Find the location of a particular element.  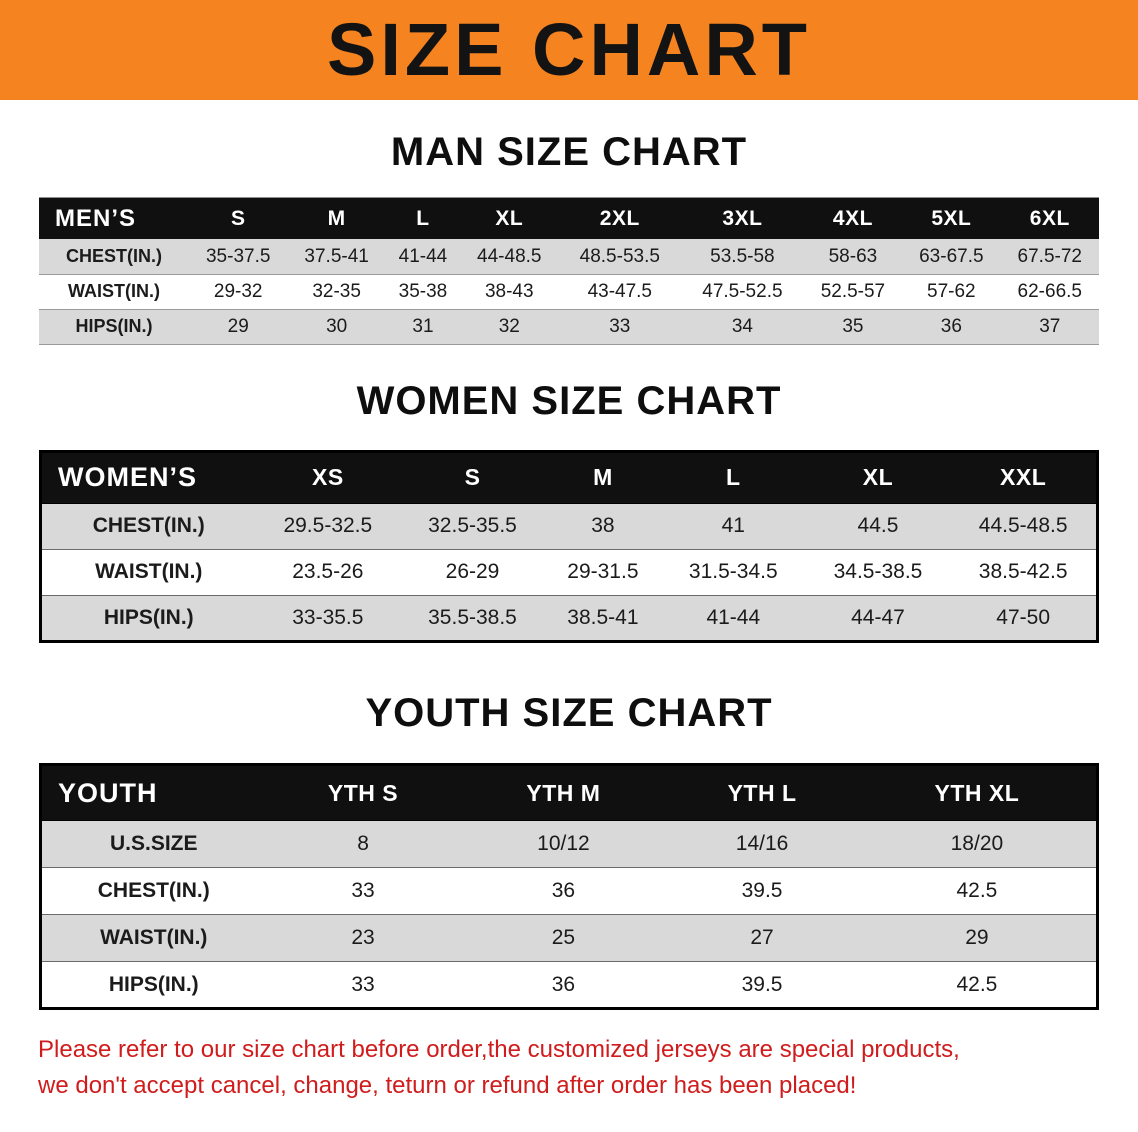

size-value: 31 is located at coordinates (423, 327).